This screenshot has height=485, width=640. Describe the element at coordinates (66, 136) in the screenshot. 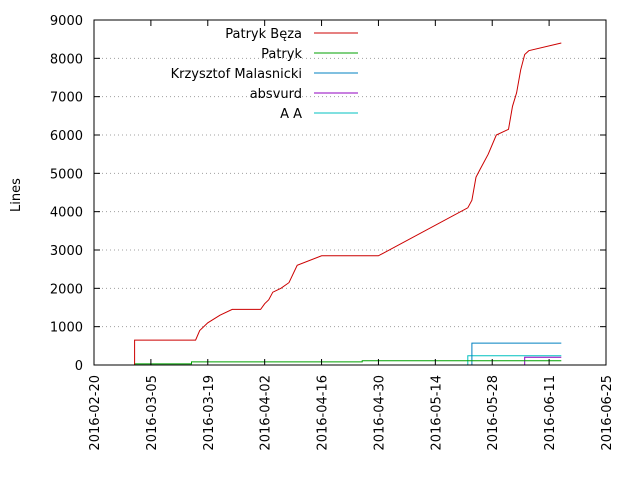

I see `y-tick-label: 6000` at that location.